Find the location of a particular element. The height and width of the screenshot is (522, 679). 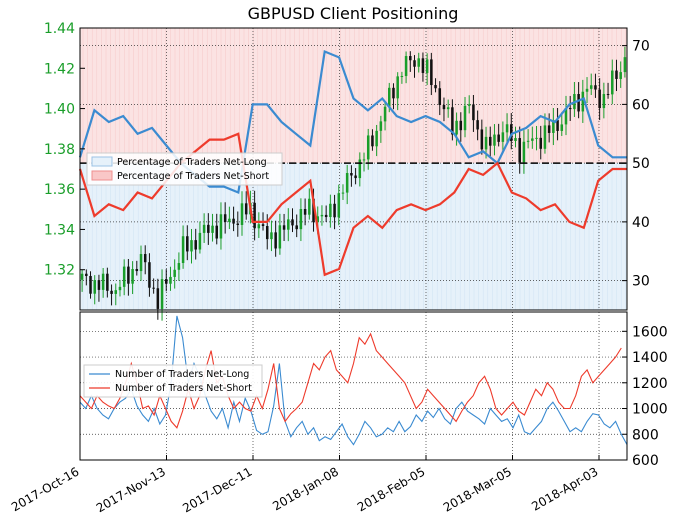

date-tick-label: 2017-Oct-16 is located at coordinates (45, 489).